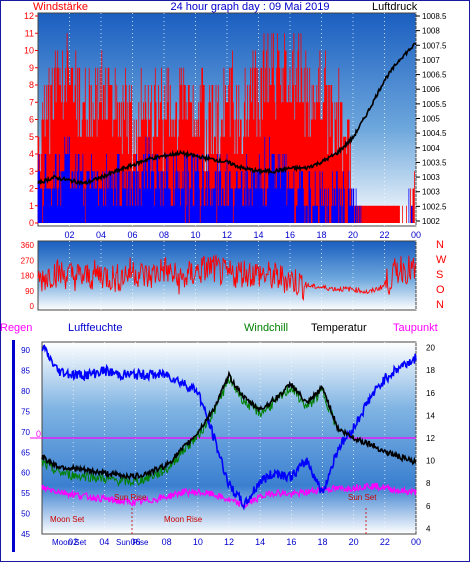 The image size is (470, 562). Describe the element at coordinates (431, 89) in the screenshot. I see `pressure-tick-label: 1006` at that location.